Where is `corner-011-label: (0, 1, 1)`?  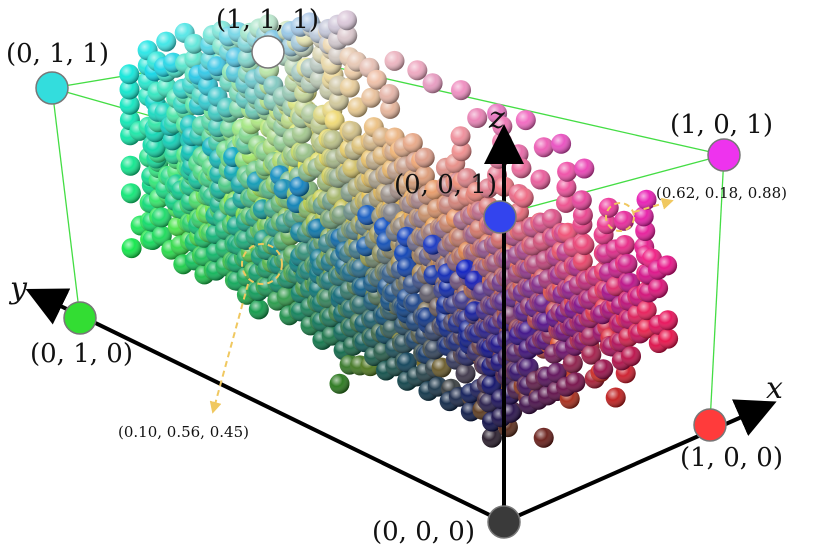 corner-011-label: (0, 1, 1) is located at coordinates (57, 54).